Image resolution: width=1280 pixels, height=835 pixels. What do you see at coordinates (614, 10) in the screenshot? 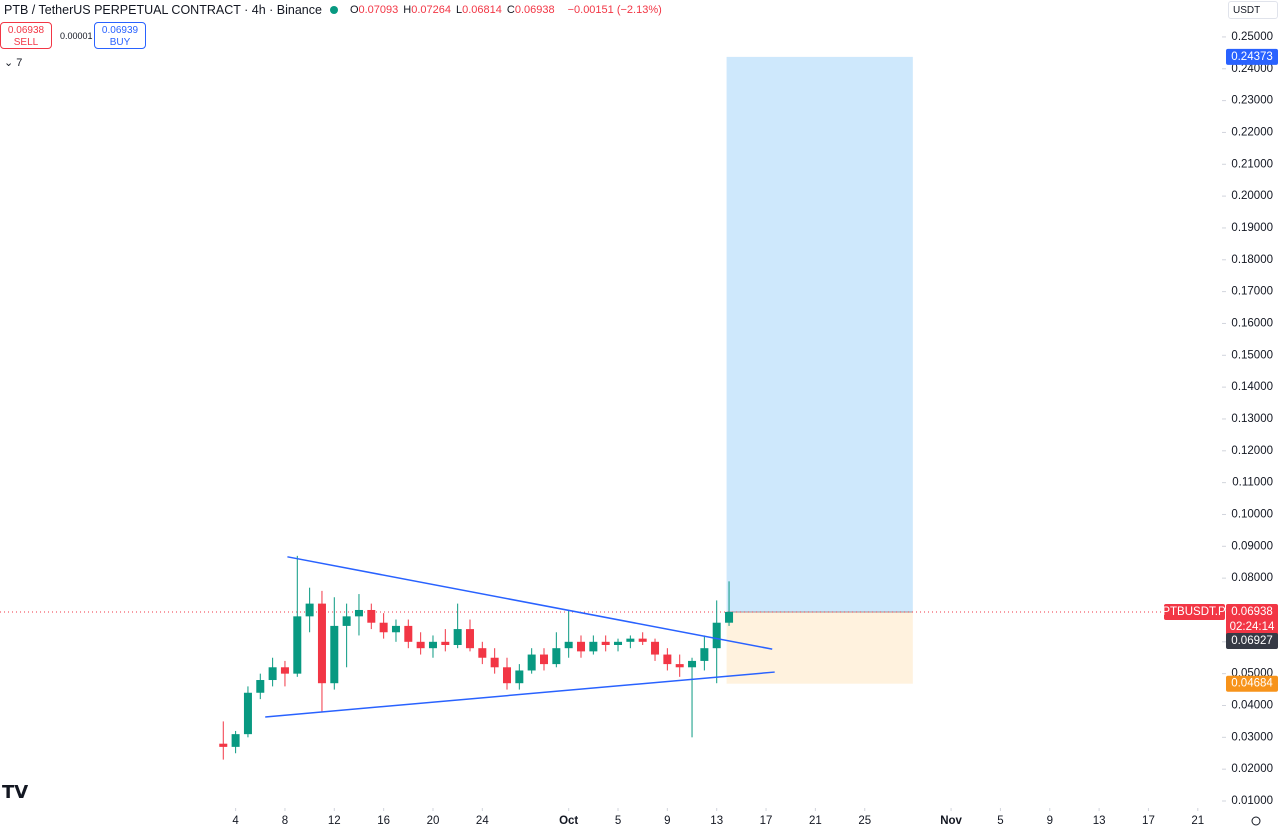
I see `change: −0.00151 (−2.13%)` at bounding box center [614, 10].